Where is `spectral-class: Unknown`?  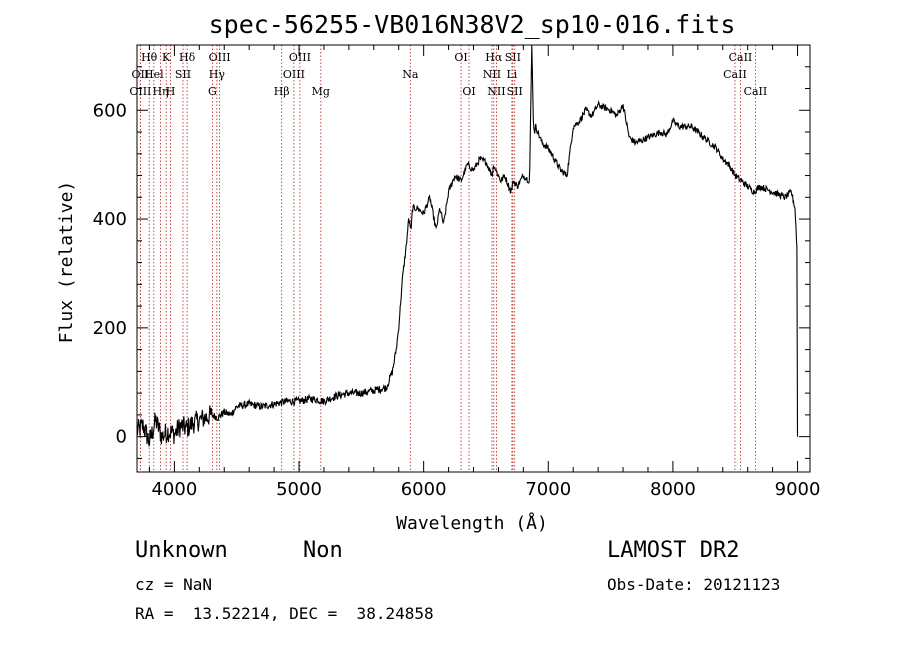
spectral-class: Unknown is located at coordinates (181, 550).